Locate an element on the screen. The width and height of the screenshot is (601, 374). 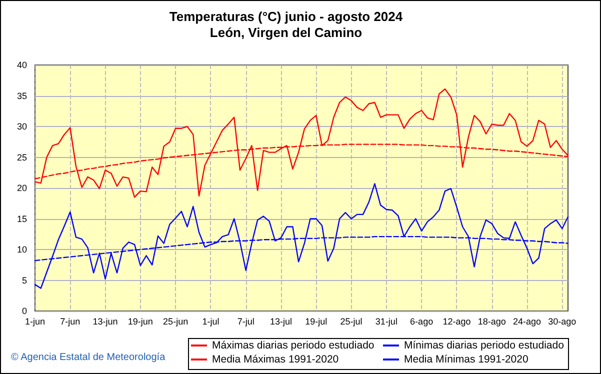
x-tick-label: 19-jun is located at coordinates (140, 321).